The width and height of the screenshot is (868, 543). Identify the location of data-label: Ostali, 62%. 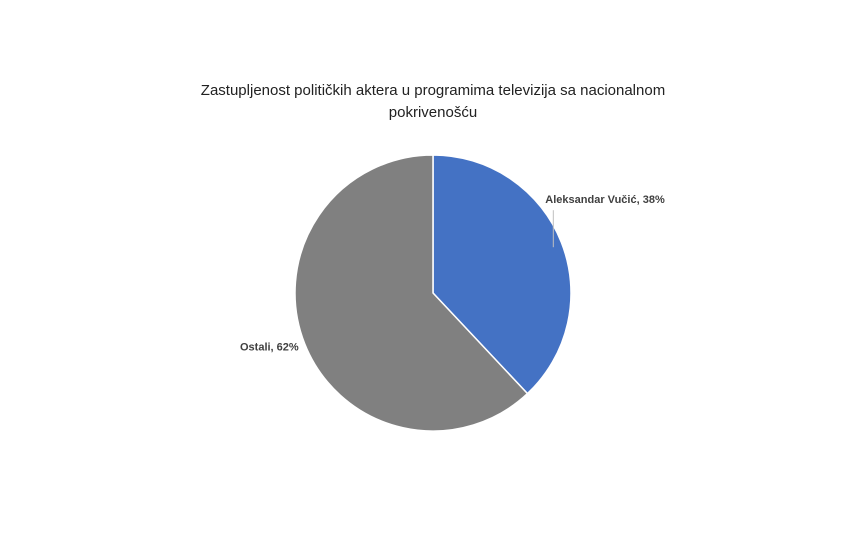
(269, 348).